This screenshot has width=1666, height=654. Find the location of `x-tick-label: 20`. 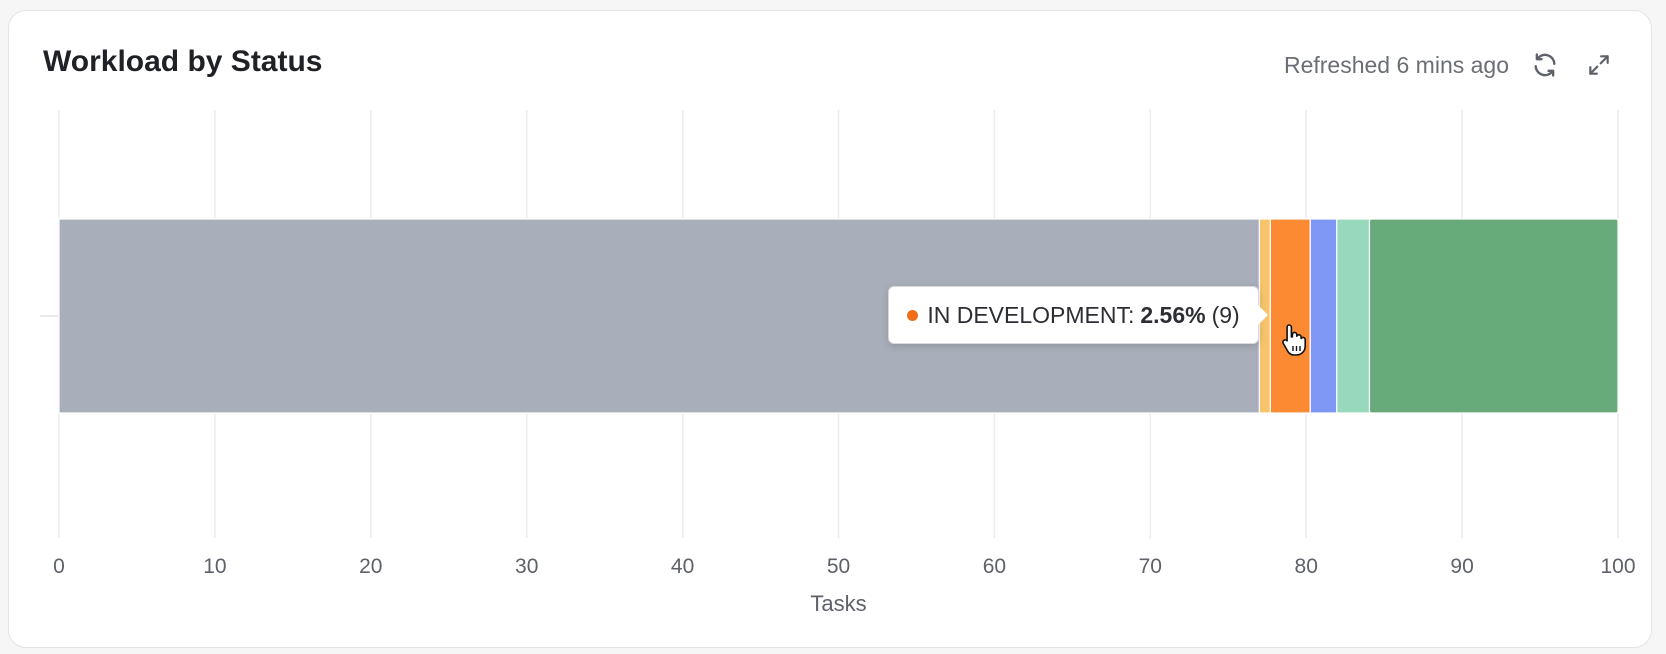

x-tick-label: 20 is located at coordinates (370, 566).